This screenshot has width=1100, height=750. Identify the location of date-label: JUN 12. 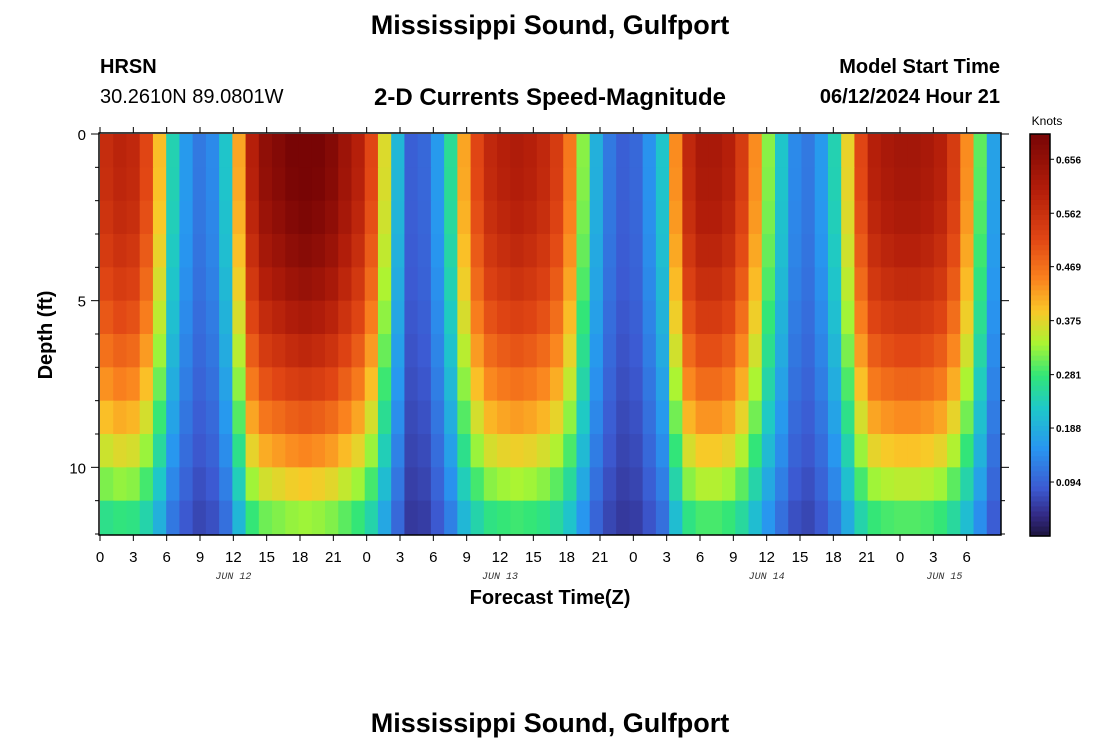
(233, 577).